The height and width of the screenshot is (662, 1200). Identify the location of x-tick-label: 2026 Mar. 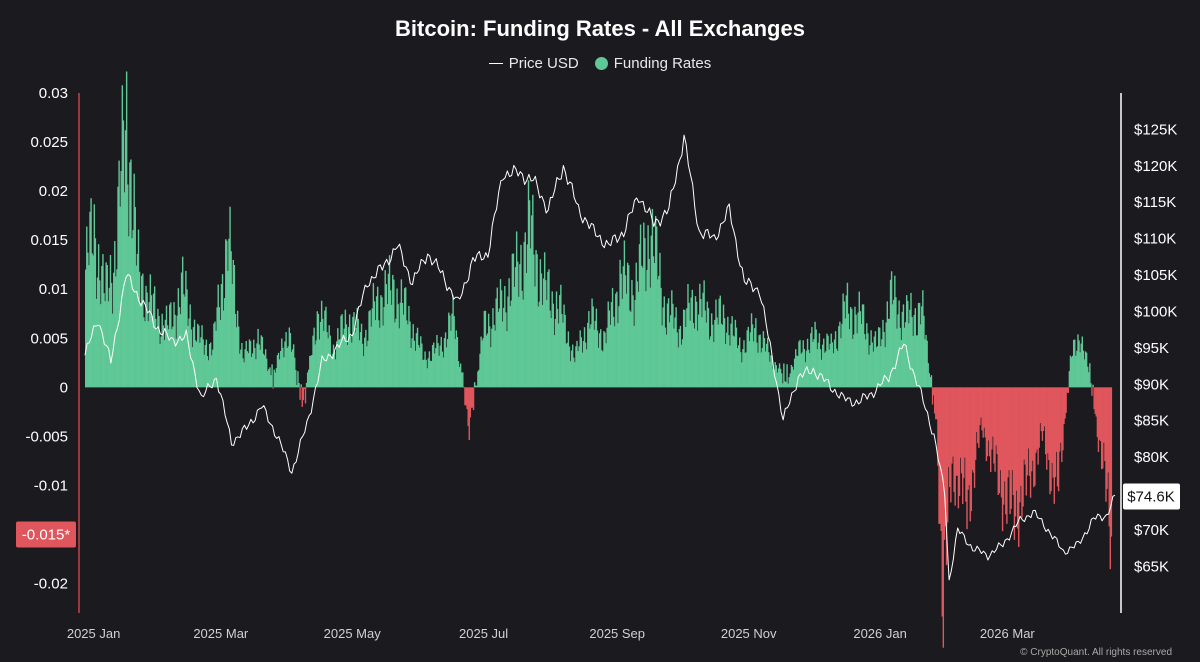
(1008, 633).